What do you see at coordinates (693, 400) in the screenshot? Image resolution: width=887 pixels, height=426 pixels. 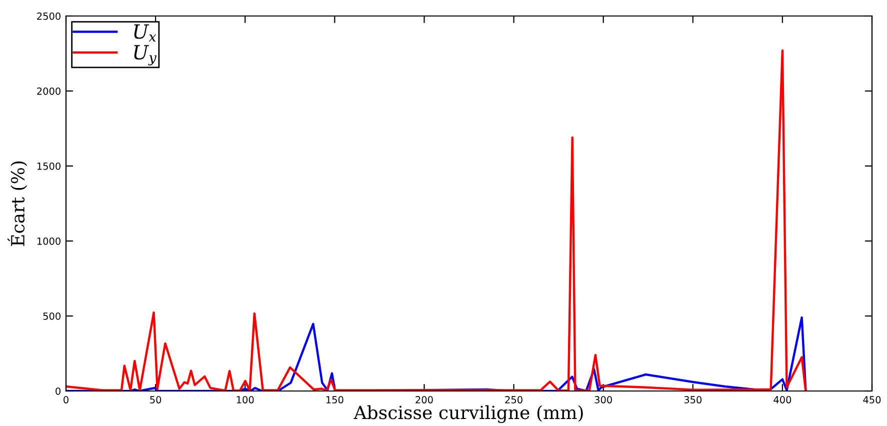 I see `x-tick-label: 350` at bounding box center [693, 400].